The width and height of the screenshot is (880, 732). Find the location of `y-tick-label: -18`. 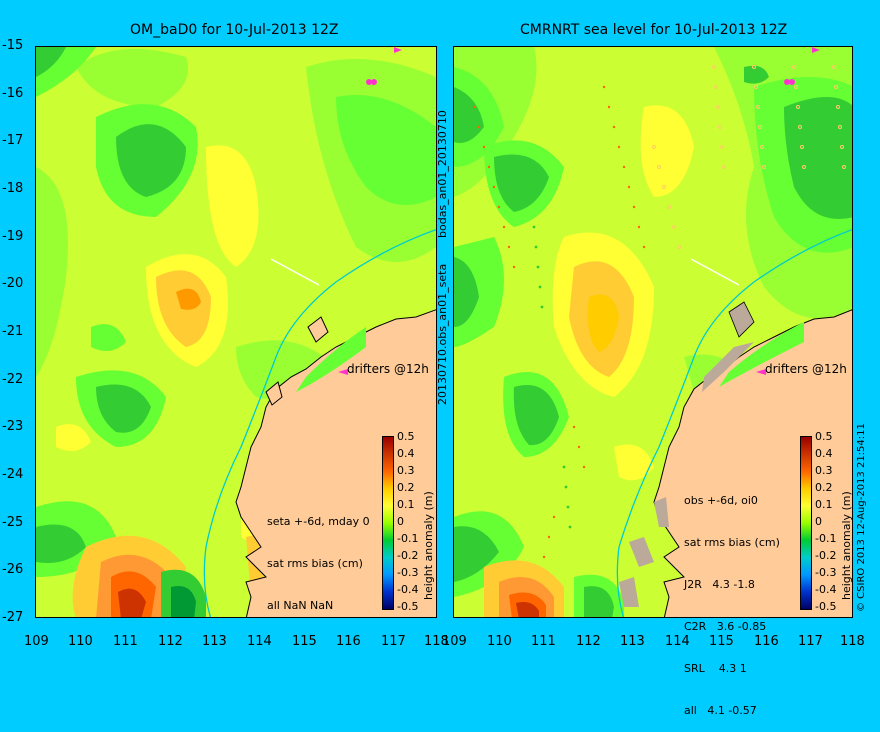

y-tick-label: -18 is located at coordinates (17, 188).